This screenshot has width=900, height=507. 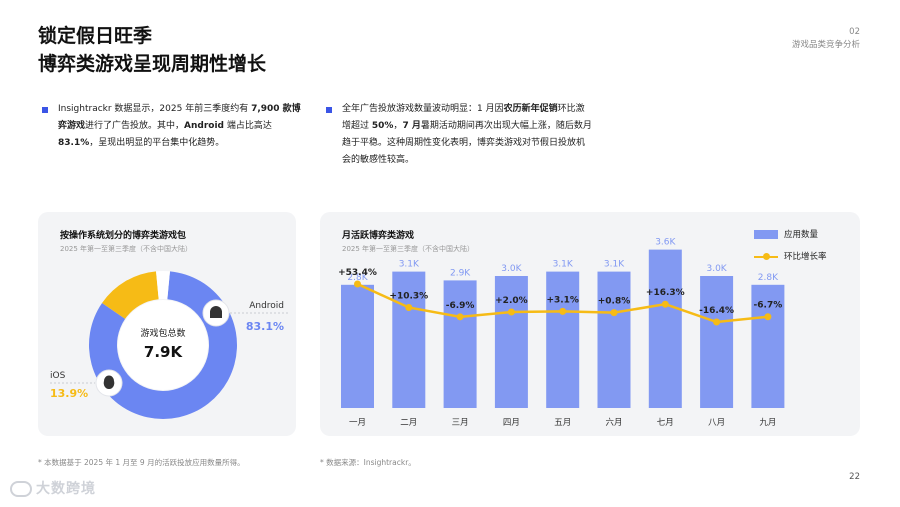 What do you see at coordinates (854, 32) in the screenshot?
I see `section-number: 02` at bounding box center [854, 32].